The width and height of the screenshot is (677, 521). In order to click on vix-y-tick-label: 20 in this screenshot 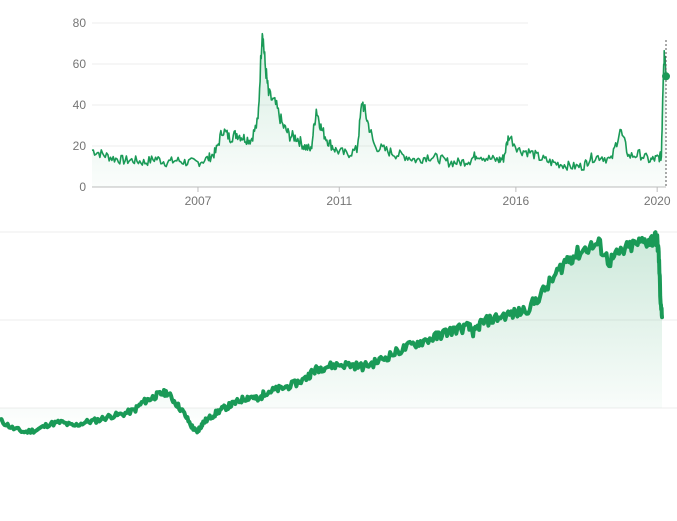, I will do `click(80, 146)`.